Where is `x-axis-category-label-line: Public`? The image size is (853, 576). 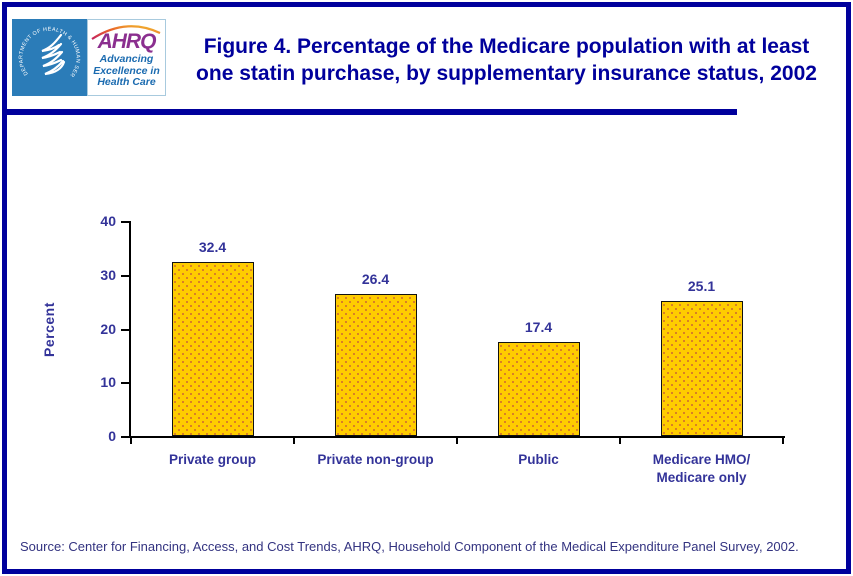 x-axis-category-label-line: Public is located at coordinates (538, 459).